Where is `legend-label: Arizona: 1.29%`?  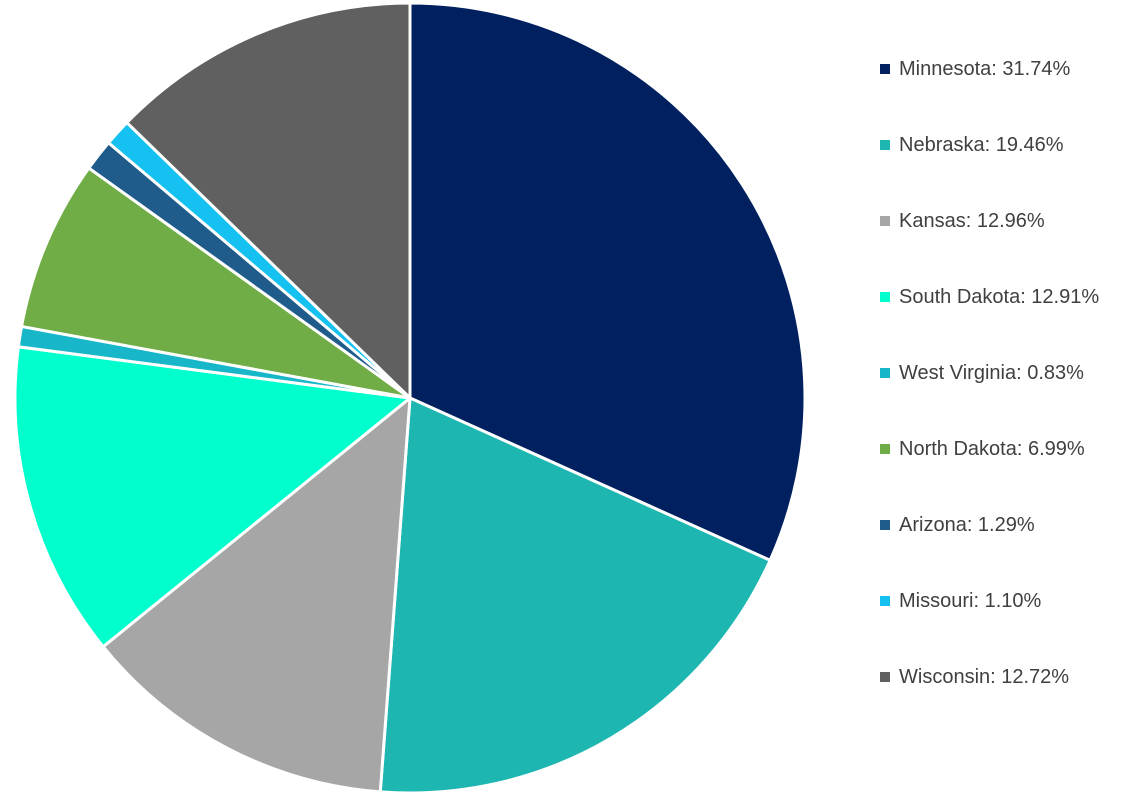
legend-label: Arizona: 1.29% is located at coordinates (967, 525).